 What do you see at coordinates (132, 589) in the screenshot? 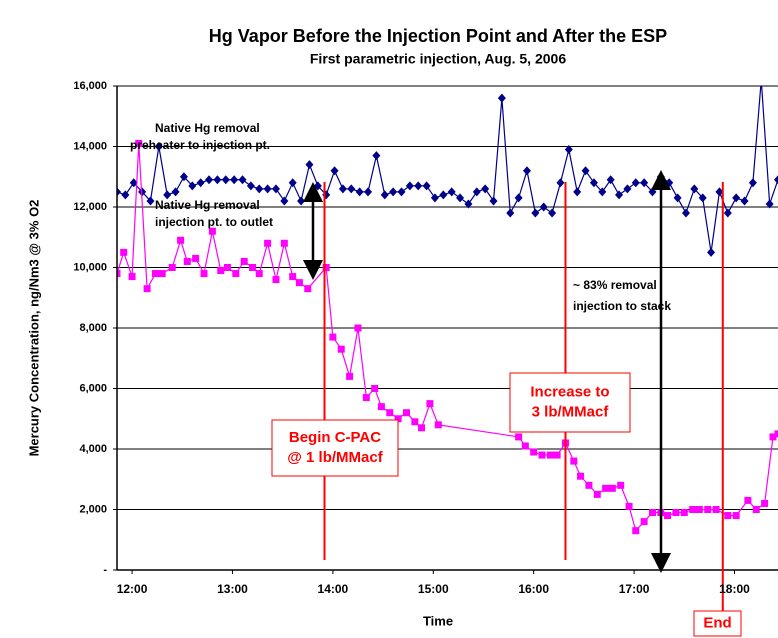
I see `x-tick-label: 12:00` at bounding box center [132, 589].